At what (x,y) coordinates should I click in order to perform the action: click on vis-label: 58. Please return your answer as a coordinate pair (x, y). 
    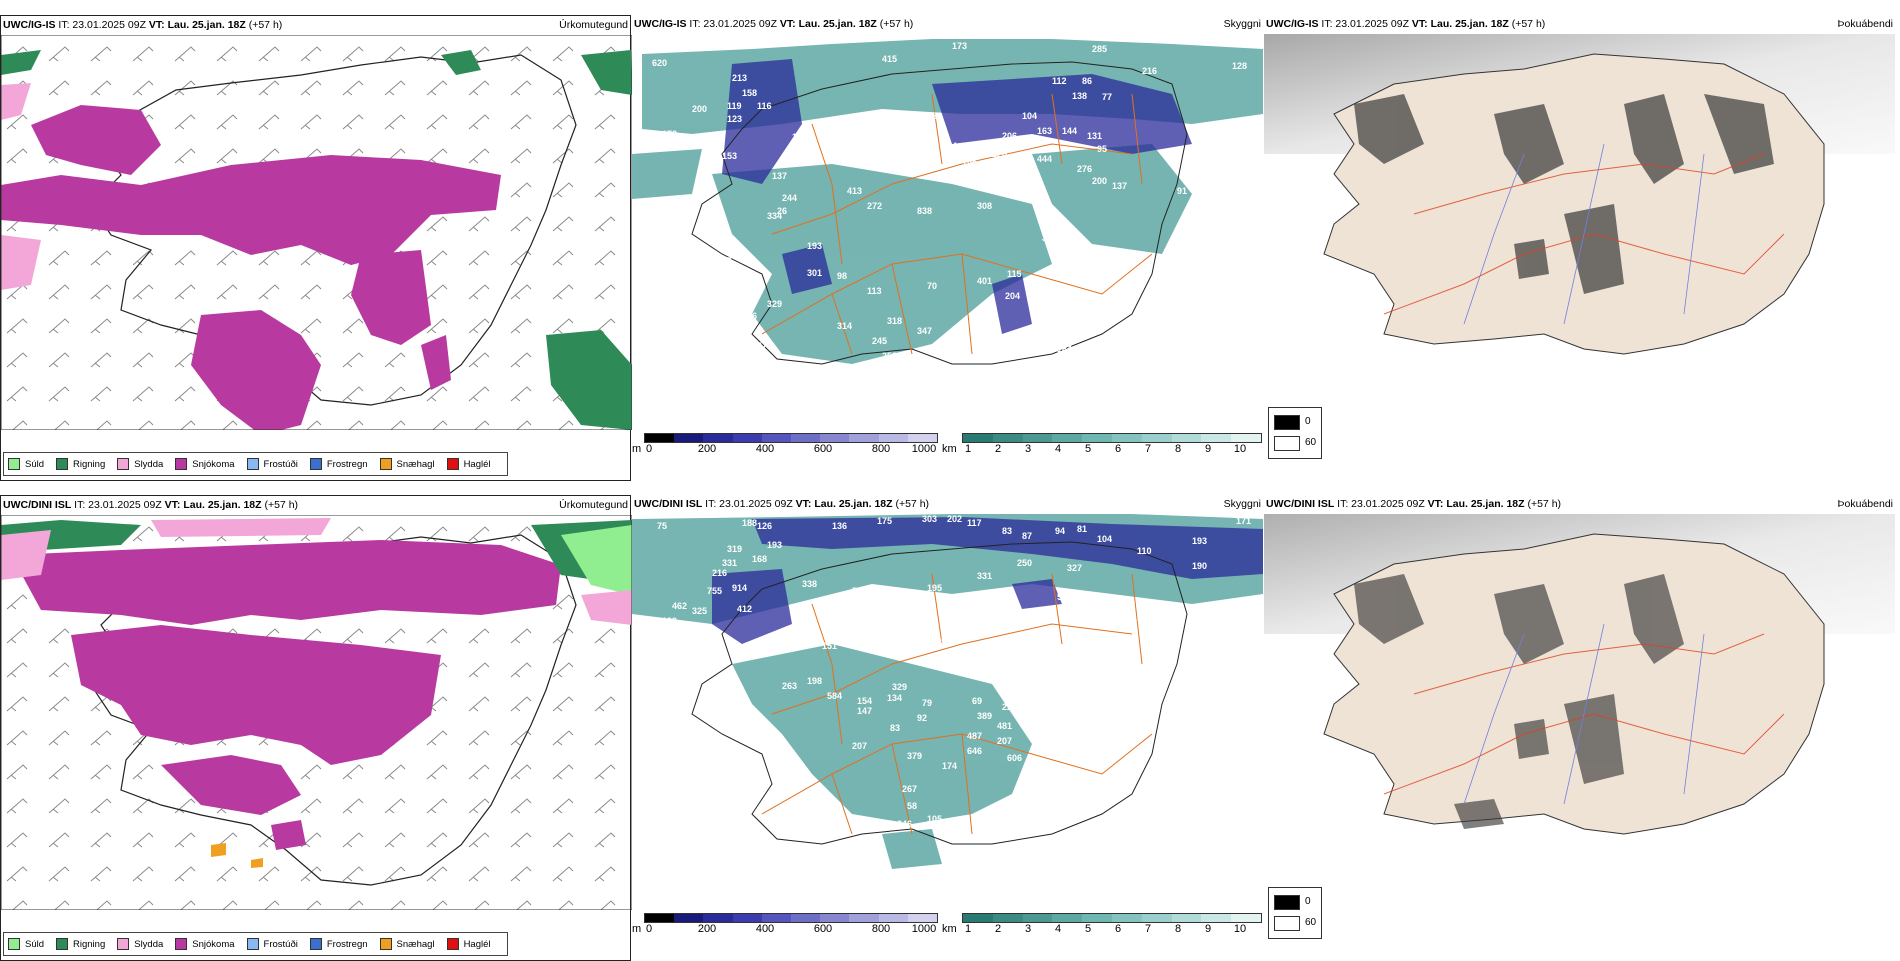
    Looking at the image, I should click on (912, 806).